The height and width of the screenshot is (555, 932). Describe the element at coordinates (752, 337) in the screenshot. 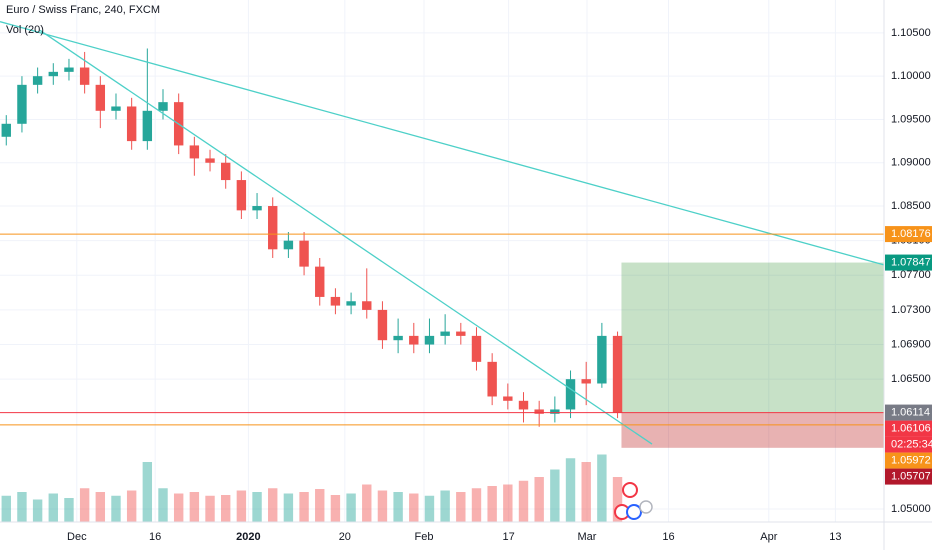

I see `position-profit-zone` at that location.